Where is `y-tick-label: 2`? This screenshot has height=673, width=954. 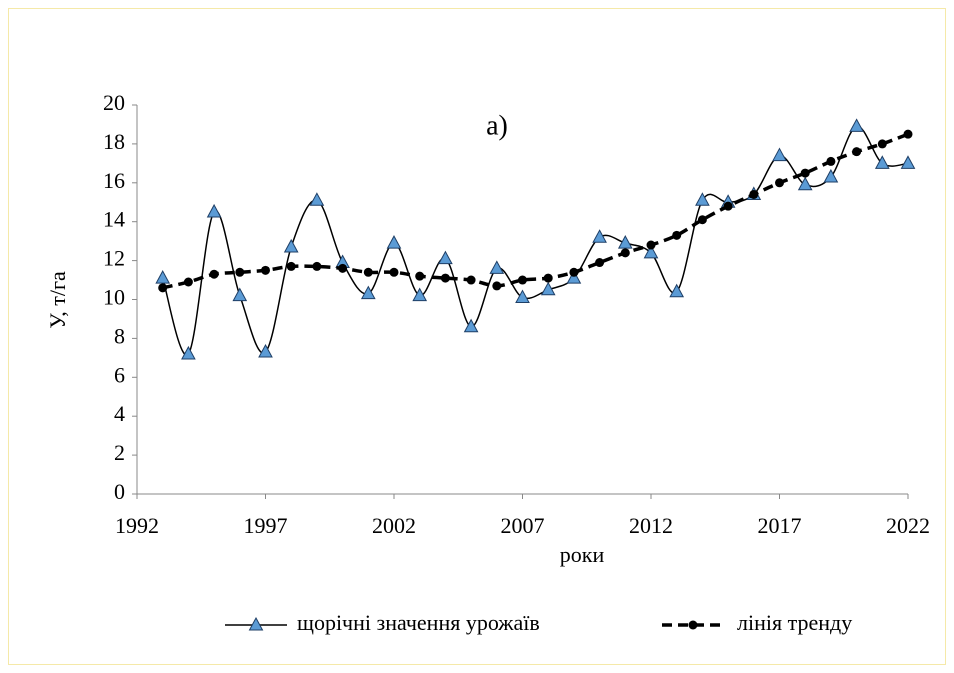 y-tick-label: 2 is located at coordinates (119, 452).